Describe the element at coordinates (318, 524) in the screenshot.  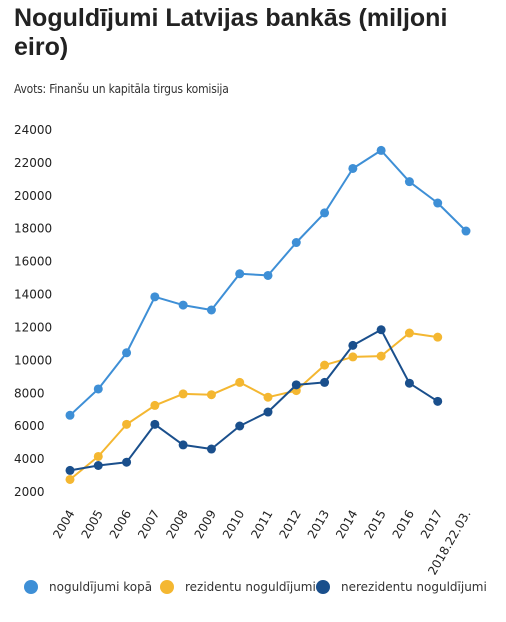
I see `x-tick-label: 2013` at that location.